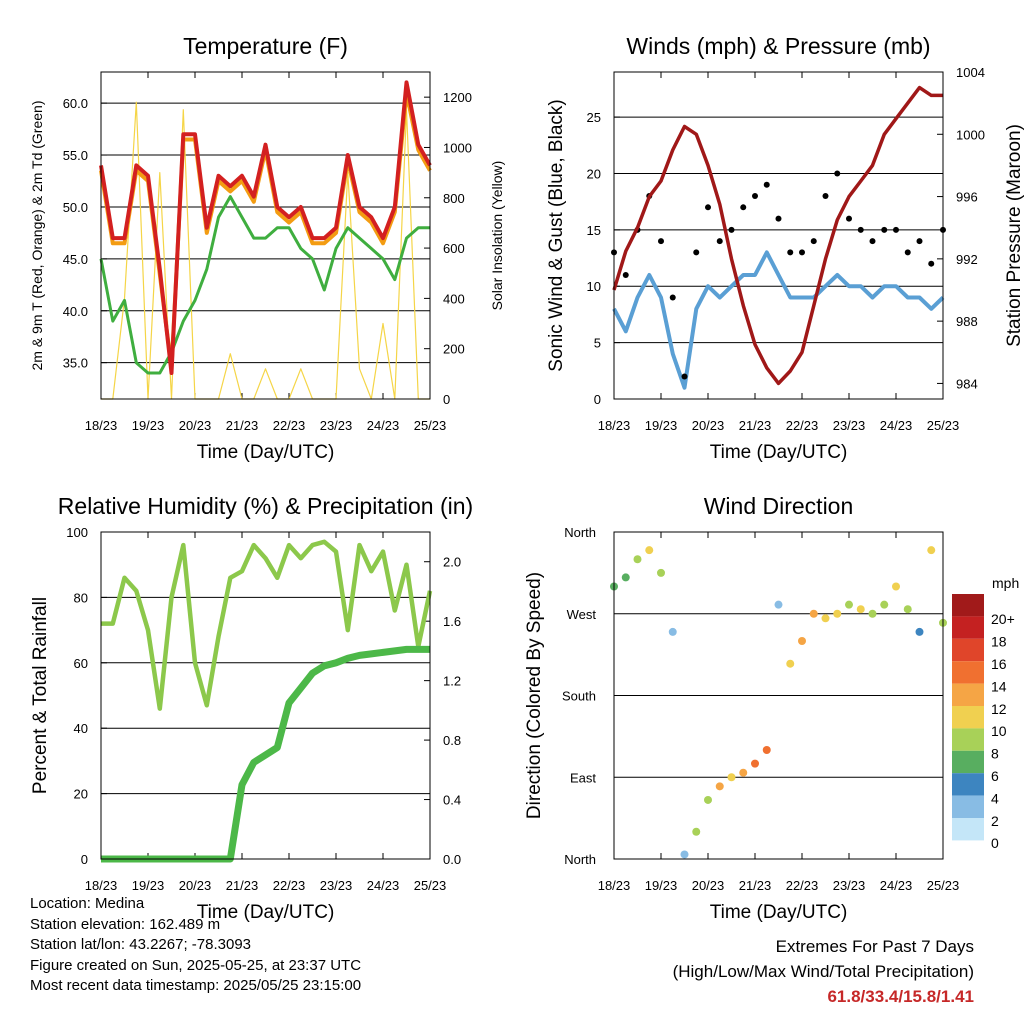 This screenshot has width=1024, height=1024. Describe the element at coordinates (594, 117) in the screenshot. I see `y-tick-label: 25` at that location.